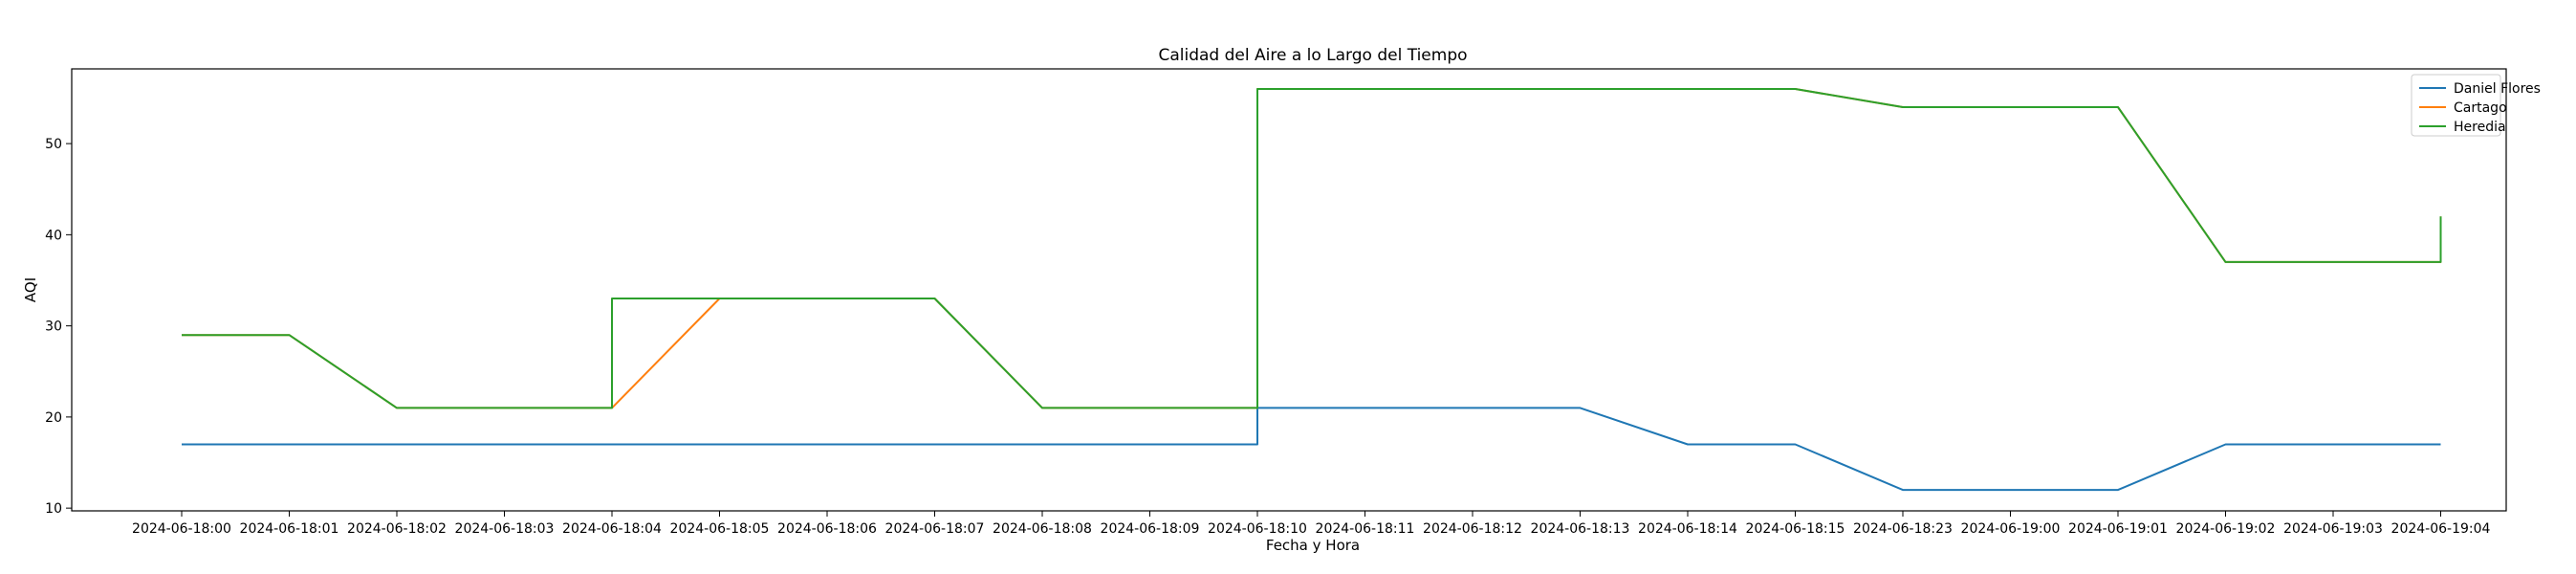 This screenshot has height=574, width=2576. I want to click on legend-label-cartago: Cartago, so click(2480, 108).